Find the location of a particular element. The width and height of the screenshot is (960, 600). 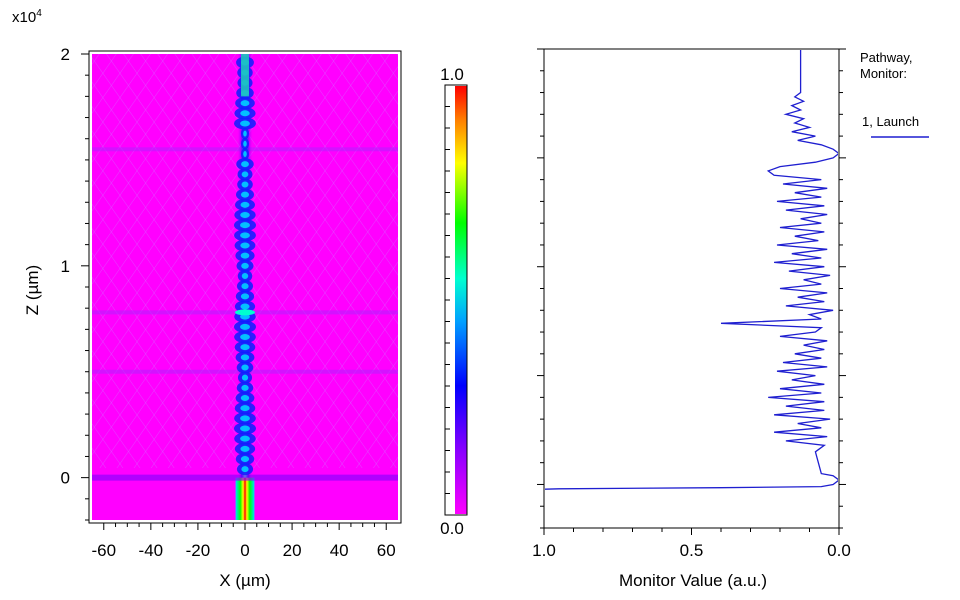

heatmap-x-tick-label: 40 is located at coordinates (339, 550).